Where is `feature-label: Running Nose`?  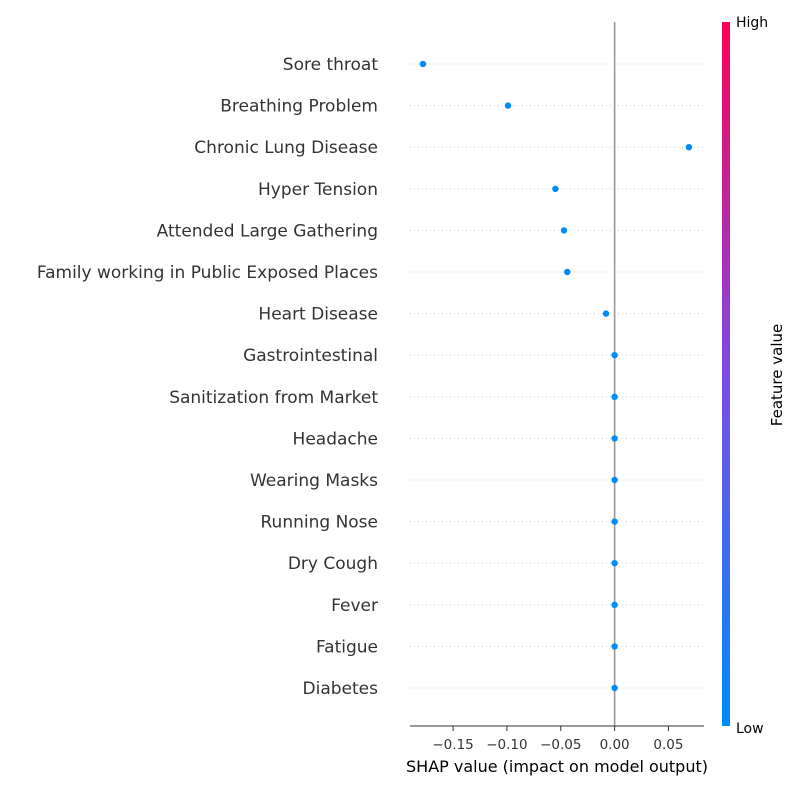
feature-label: Running Nose is located at coordinates (320, 523).